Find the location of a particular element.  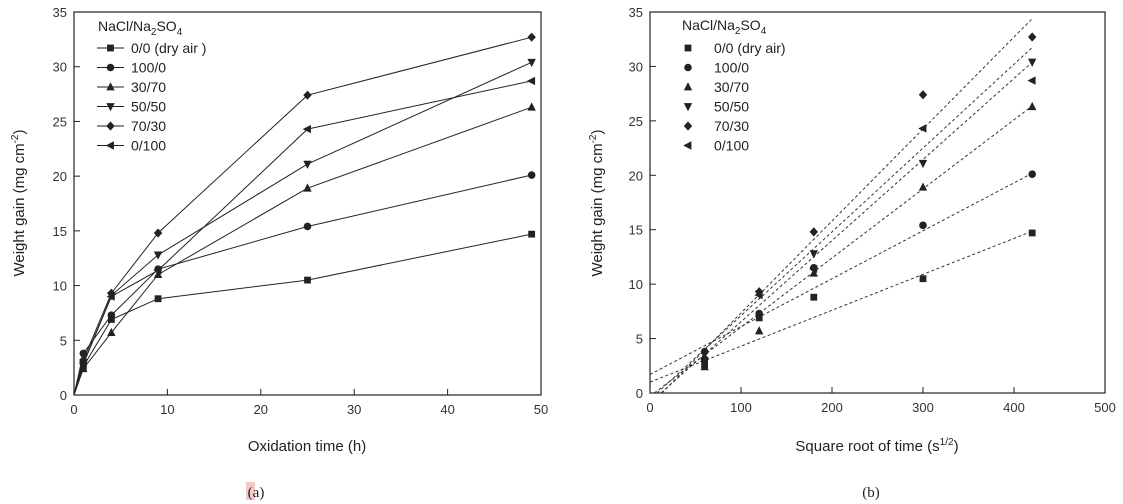

x-tick-label-a: 30 is located at coordinates (354, 409).